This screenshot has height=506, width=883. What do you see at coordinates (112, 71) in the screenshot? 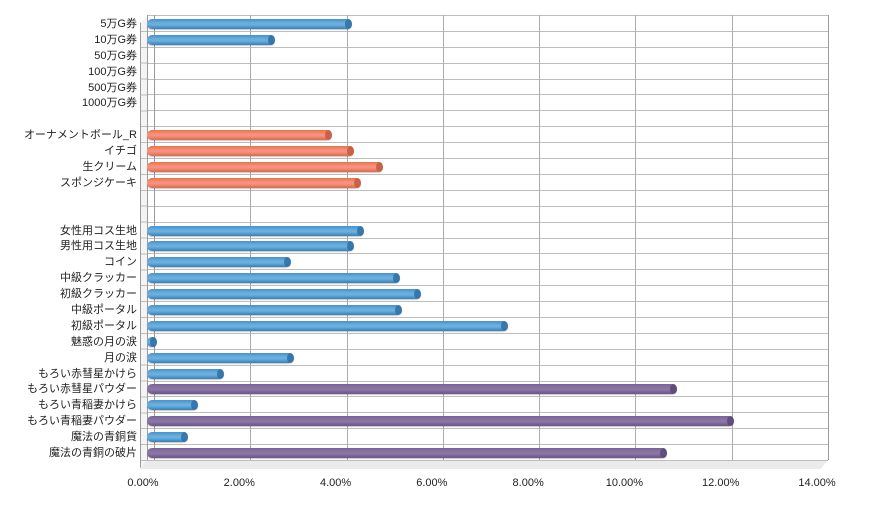
I see `category-label: 100万G券` at bounding box center [112, 71].